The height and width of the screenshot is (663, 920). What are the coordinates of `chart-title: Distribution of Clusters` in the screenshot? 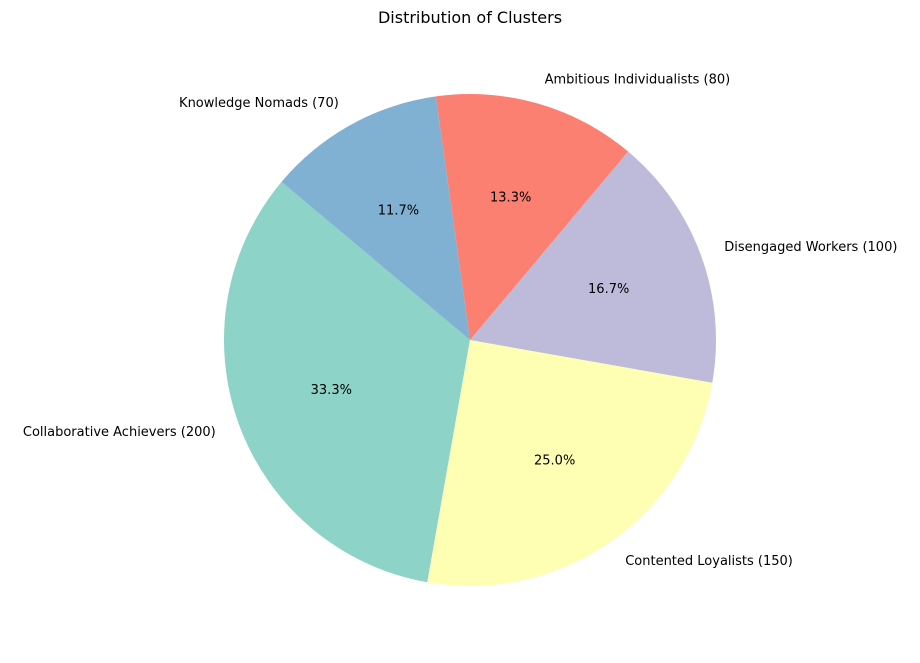 It's located at (470, 17).